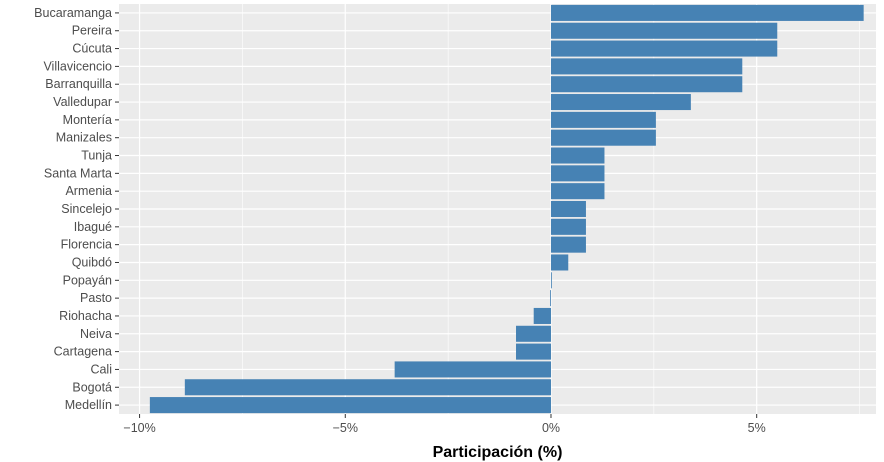 Image resolution: width=884 pixels, height=462 pixels. I want to click on bar-riohacha, so click(542, 315).